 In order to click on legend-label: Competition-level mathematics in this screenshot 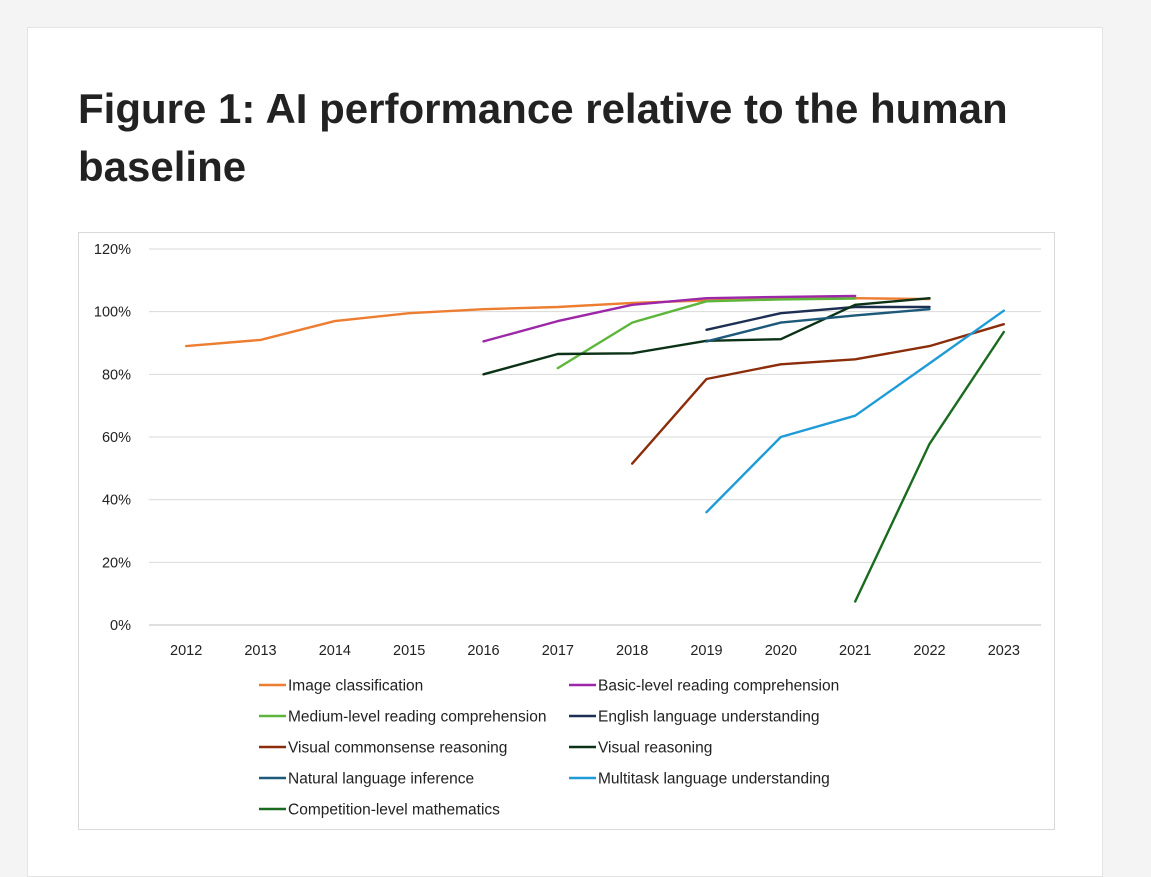, I will do `click(394, 810)`.